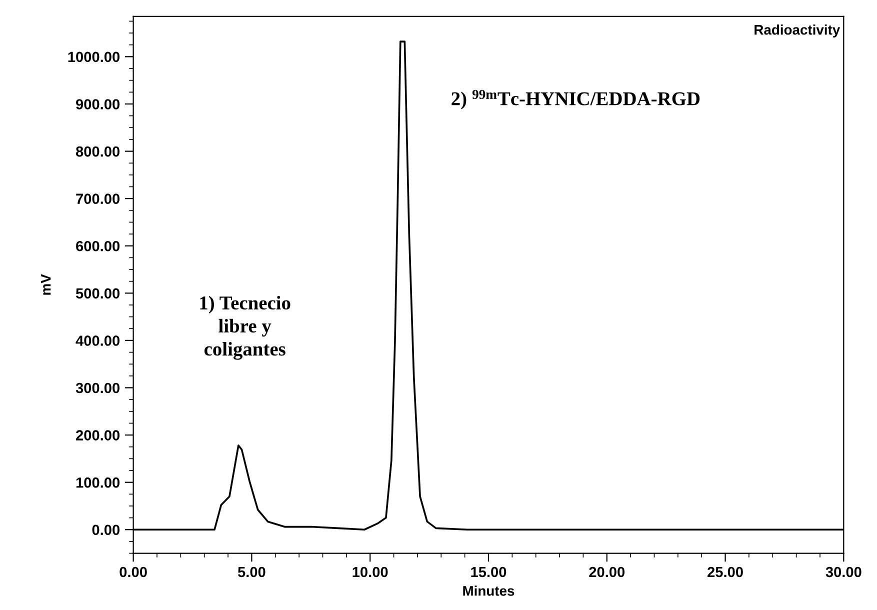 The width and height of the screenshot is (877, 610). What do you see at coordinates (98, 151) in the screenshot?
I see `y-tick-label: 800.00` at bounding box center [98, 151].